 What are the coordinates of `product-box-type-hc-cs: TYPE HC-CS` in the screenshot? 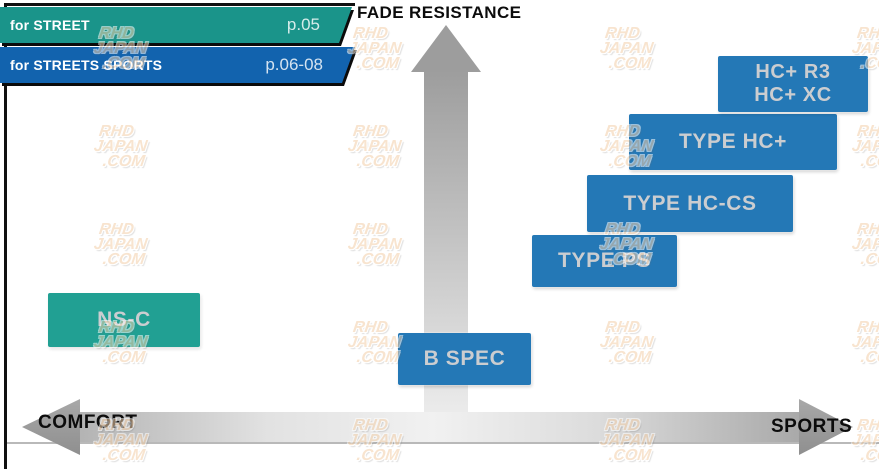 It's located at (690, 203).